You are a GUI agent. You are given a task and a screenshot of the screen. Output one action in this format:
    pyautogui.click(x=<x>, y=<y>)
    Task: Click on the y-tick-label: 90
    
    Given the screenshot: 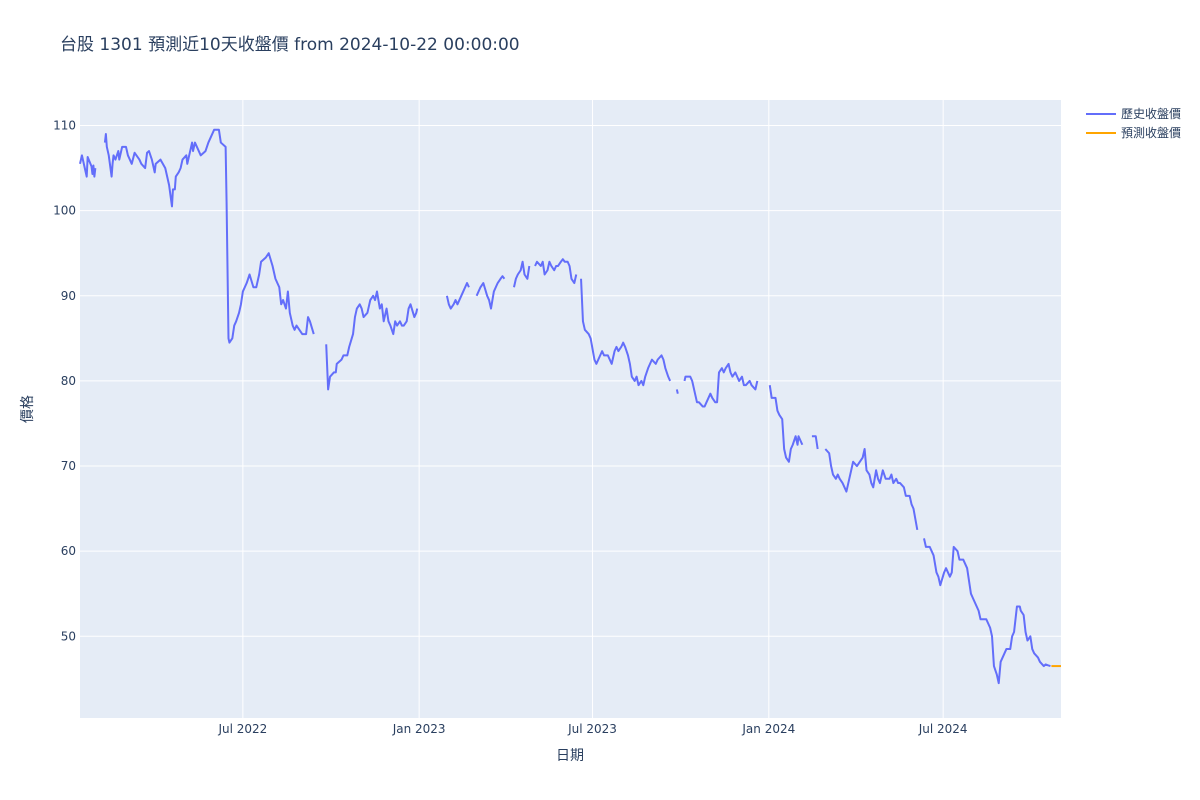 What is the action you would take?
    pyautogui.click(x=68, y=296)
    